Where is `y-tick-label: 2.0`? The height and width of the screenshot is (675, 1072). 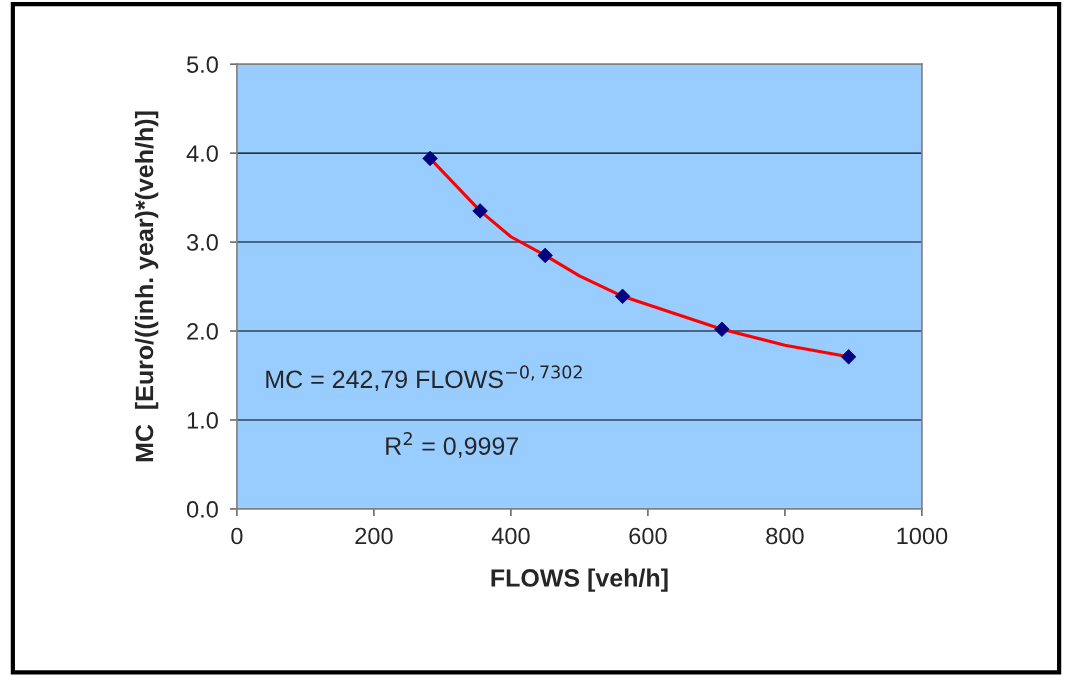
y-tick-label: 2.0 is located at coordinates (202, 331).